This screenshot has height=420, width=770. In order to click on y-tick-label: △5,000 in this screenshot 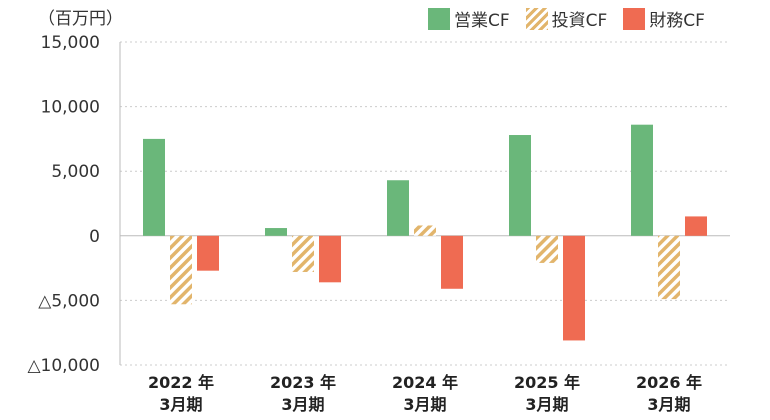, I will do `click(69, 301)`.